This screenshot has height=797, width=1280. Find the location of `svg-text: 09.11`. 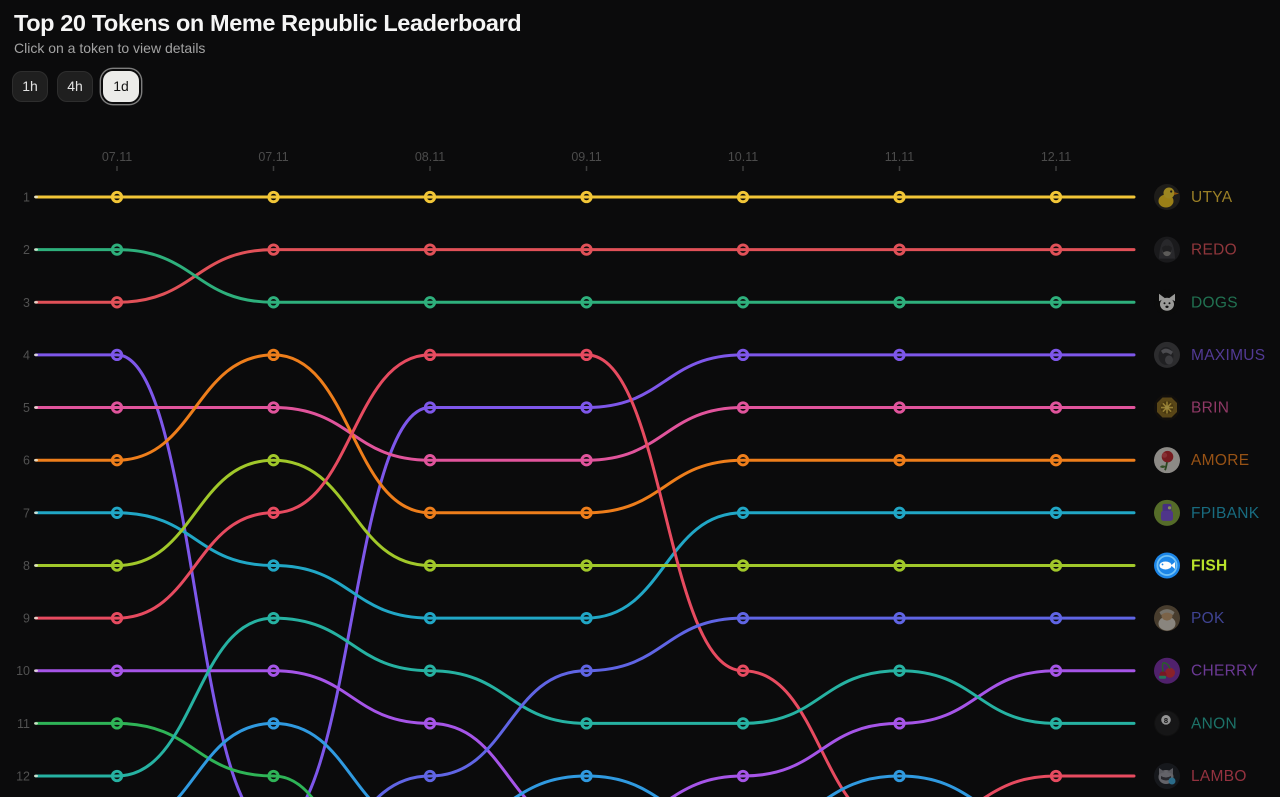

svg-text: 09.11 is located at coordinates (586, 157).